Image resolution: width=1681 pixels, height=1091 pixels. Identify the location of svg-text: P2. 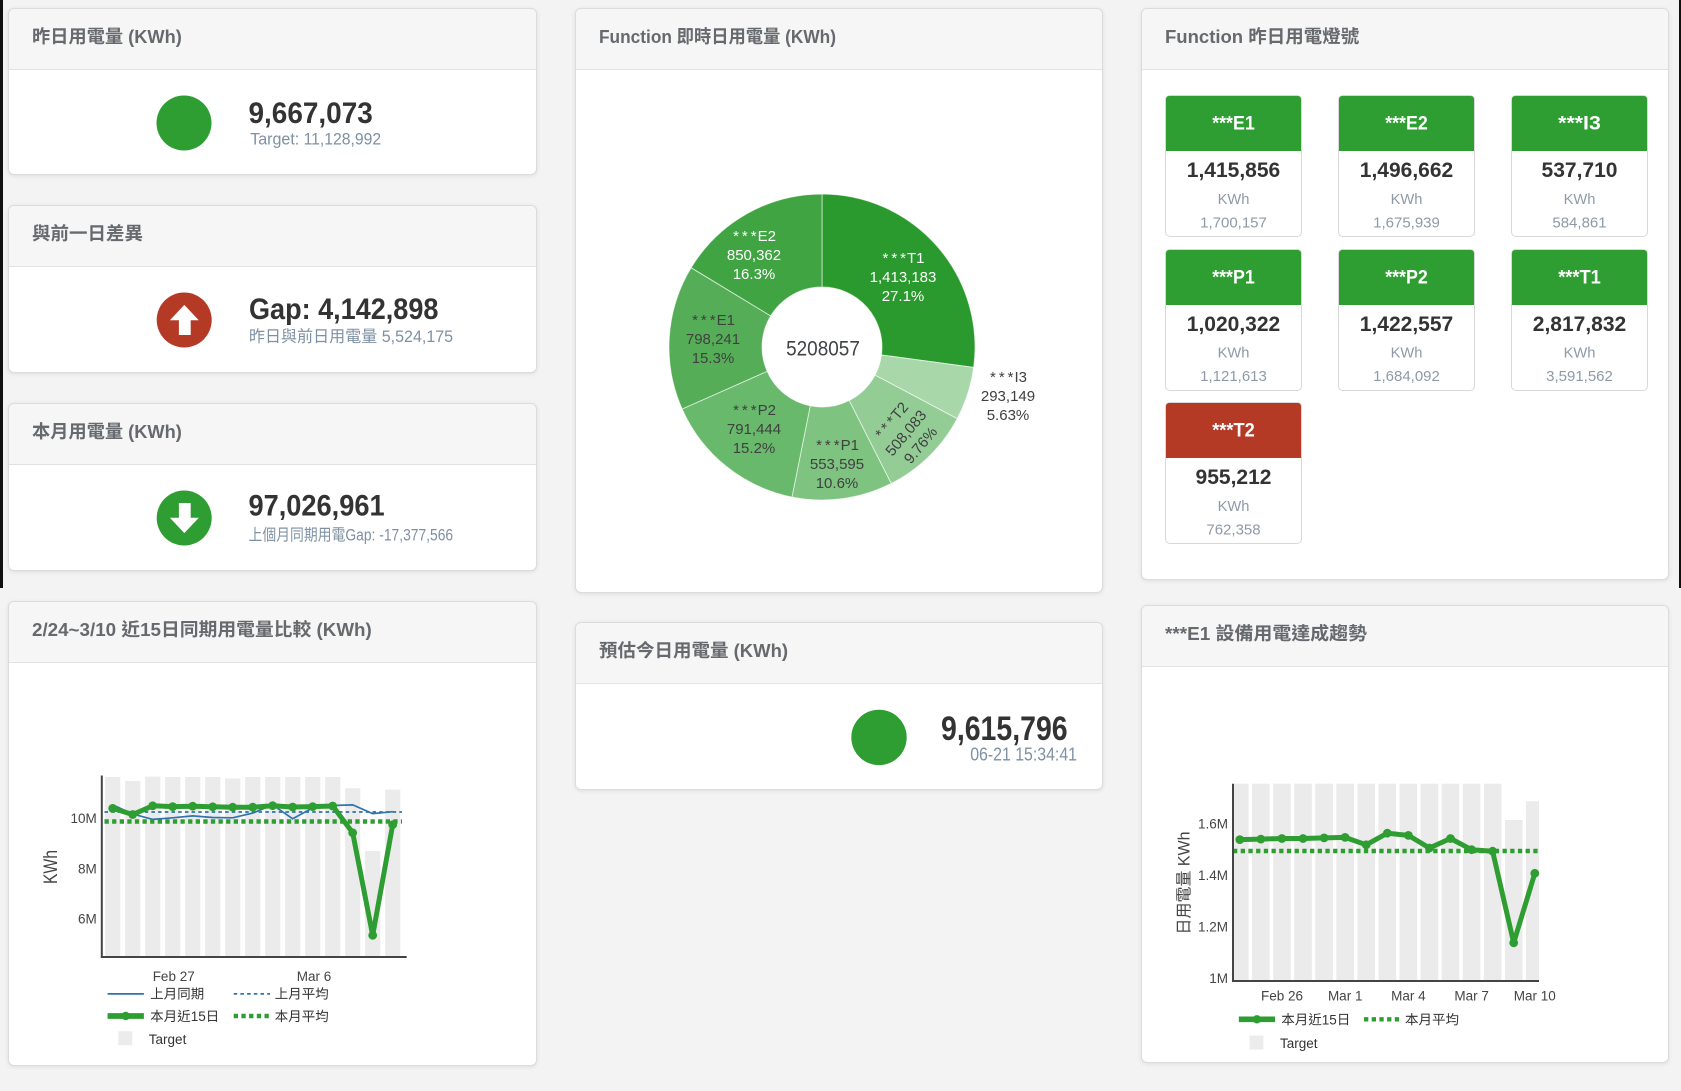
(767, 410).